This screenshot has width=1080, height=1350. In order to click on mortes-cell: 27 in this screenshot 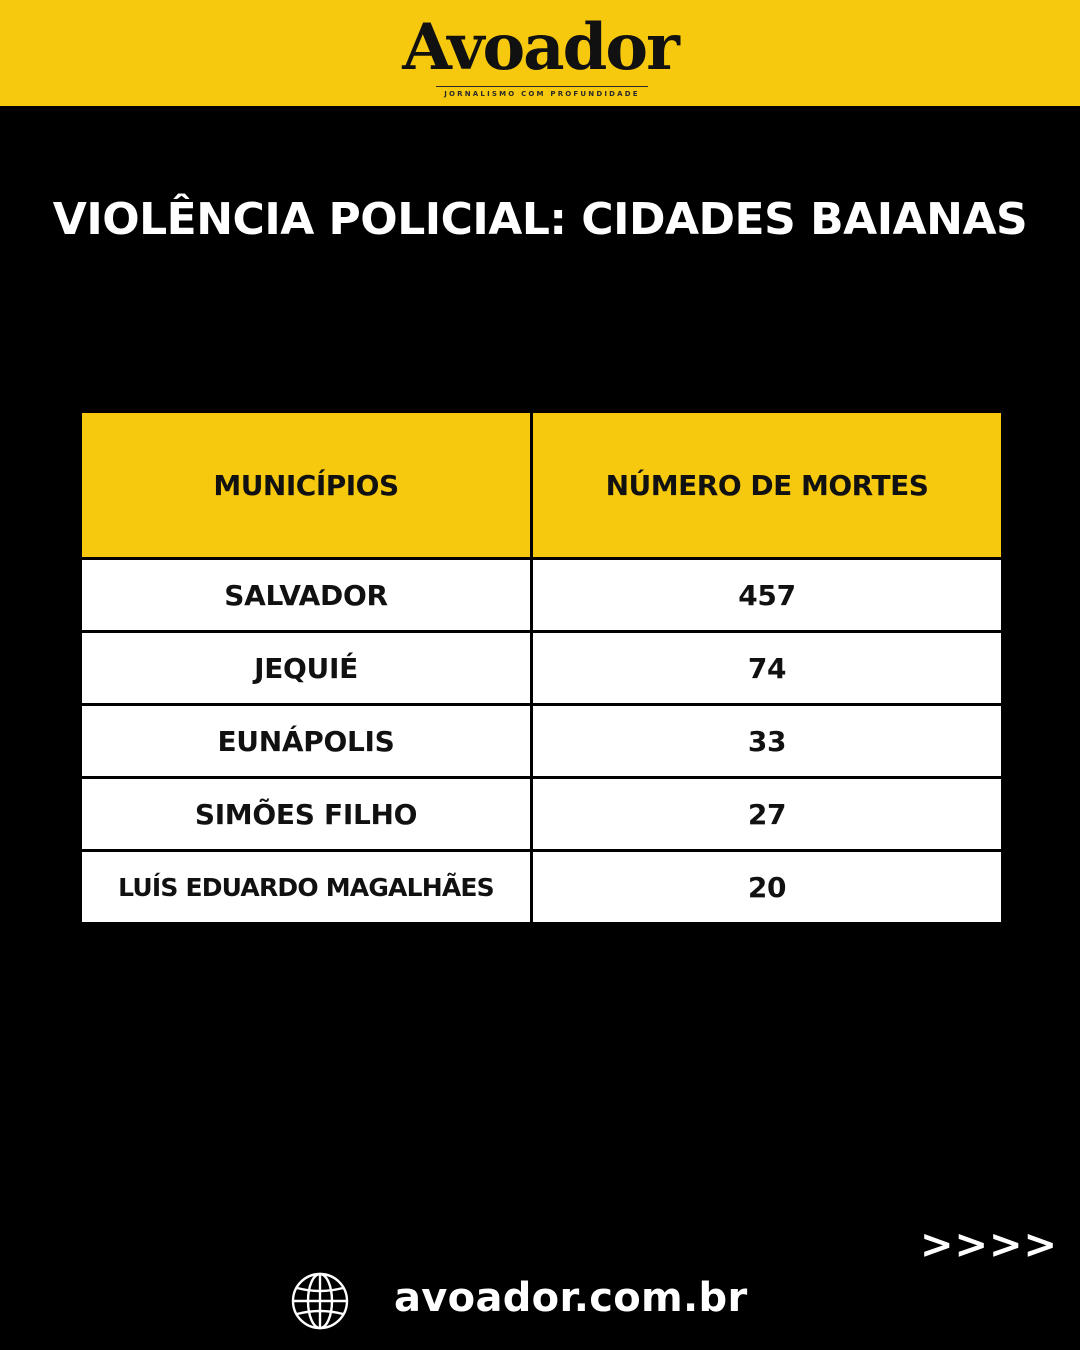, I will do `click(767, 814)`.